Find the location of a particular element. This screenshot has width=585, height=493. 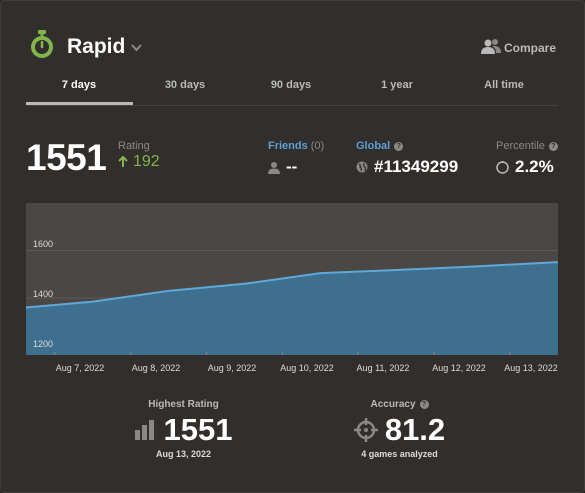

compare-button: Compare is located at coordinates (518, 47).